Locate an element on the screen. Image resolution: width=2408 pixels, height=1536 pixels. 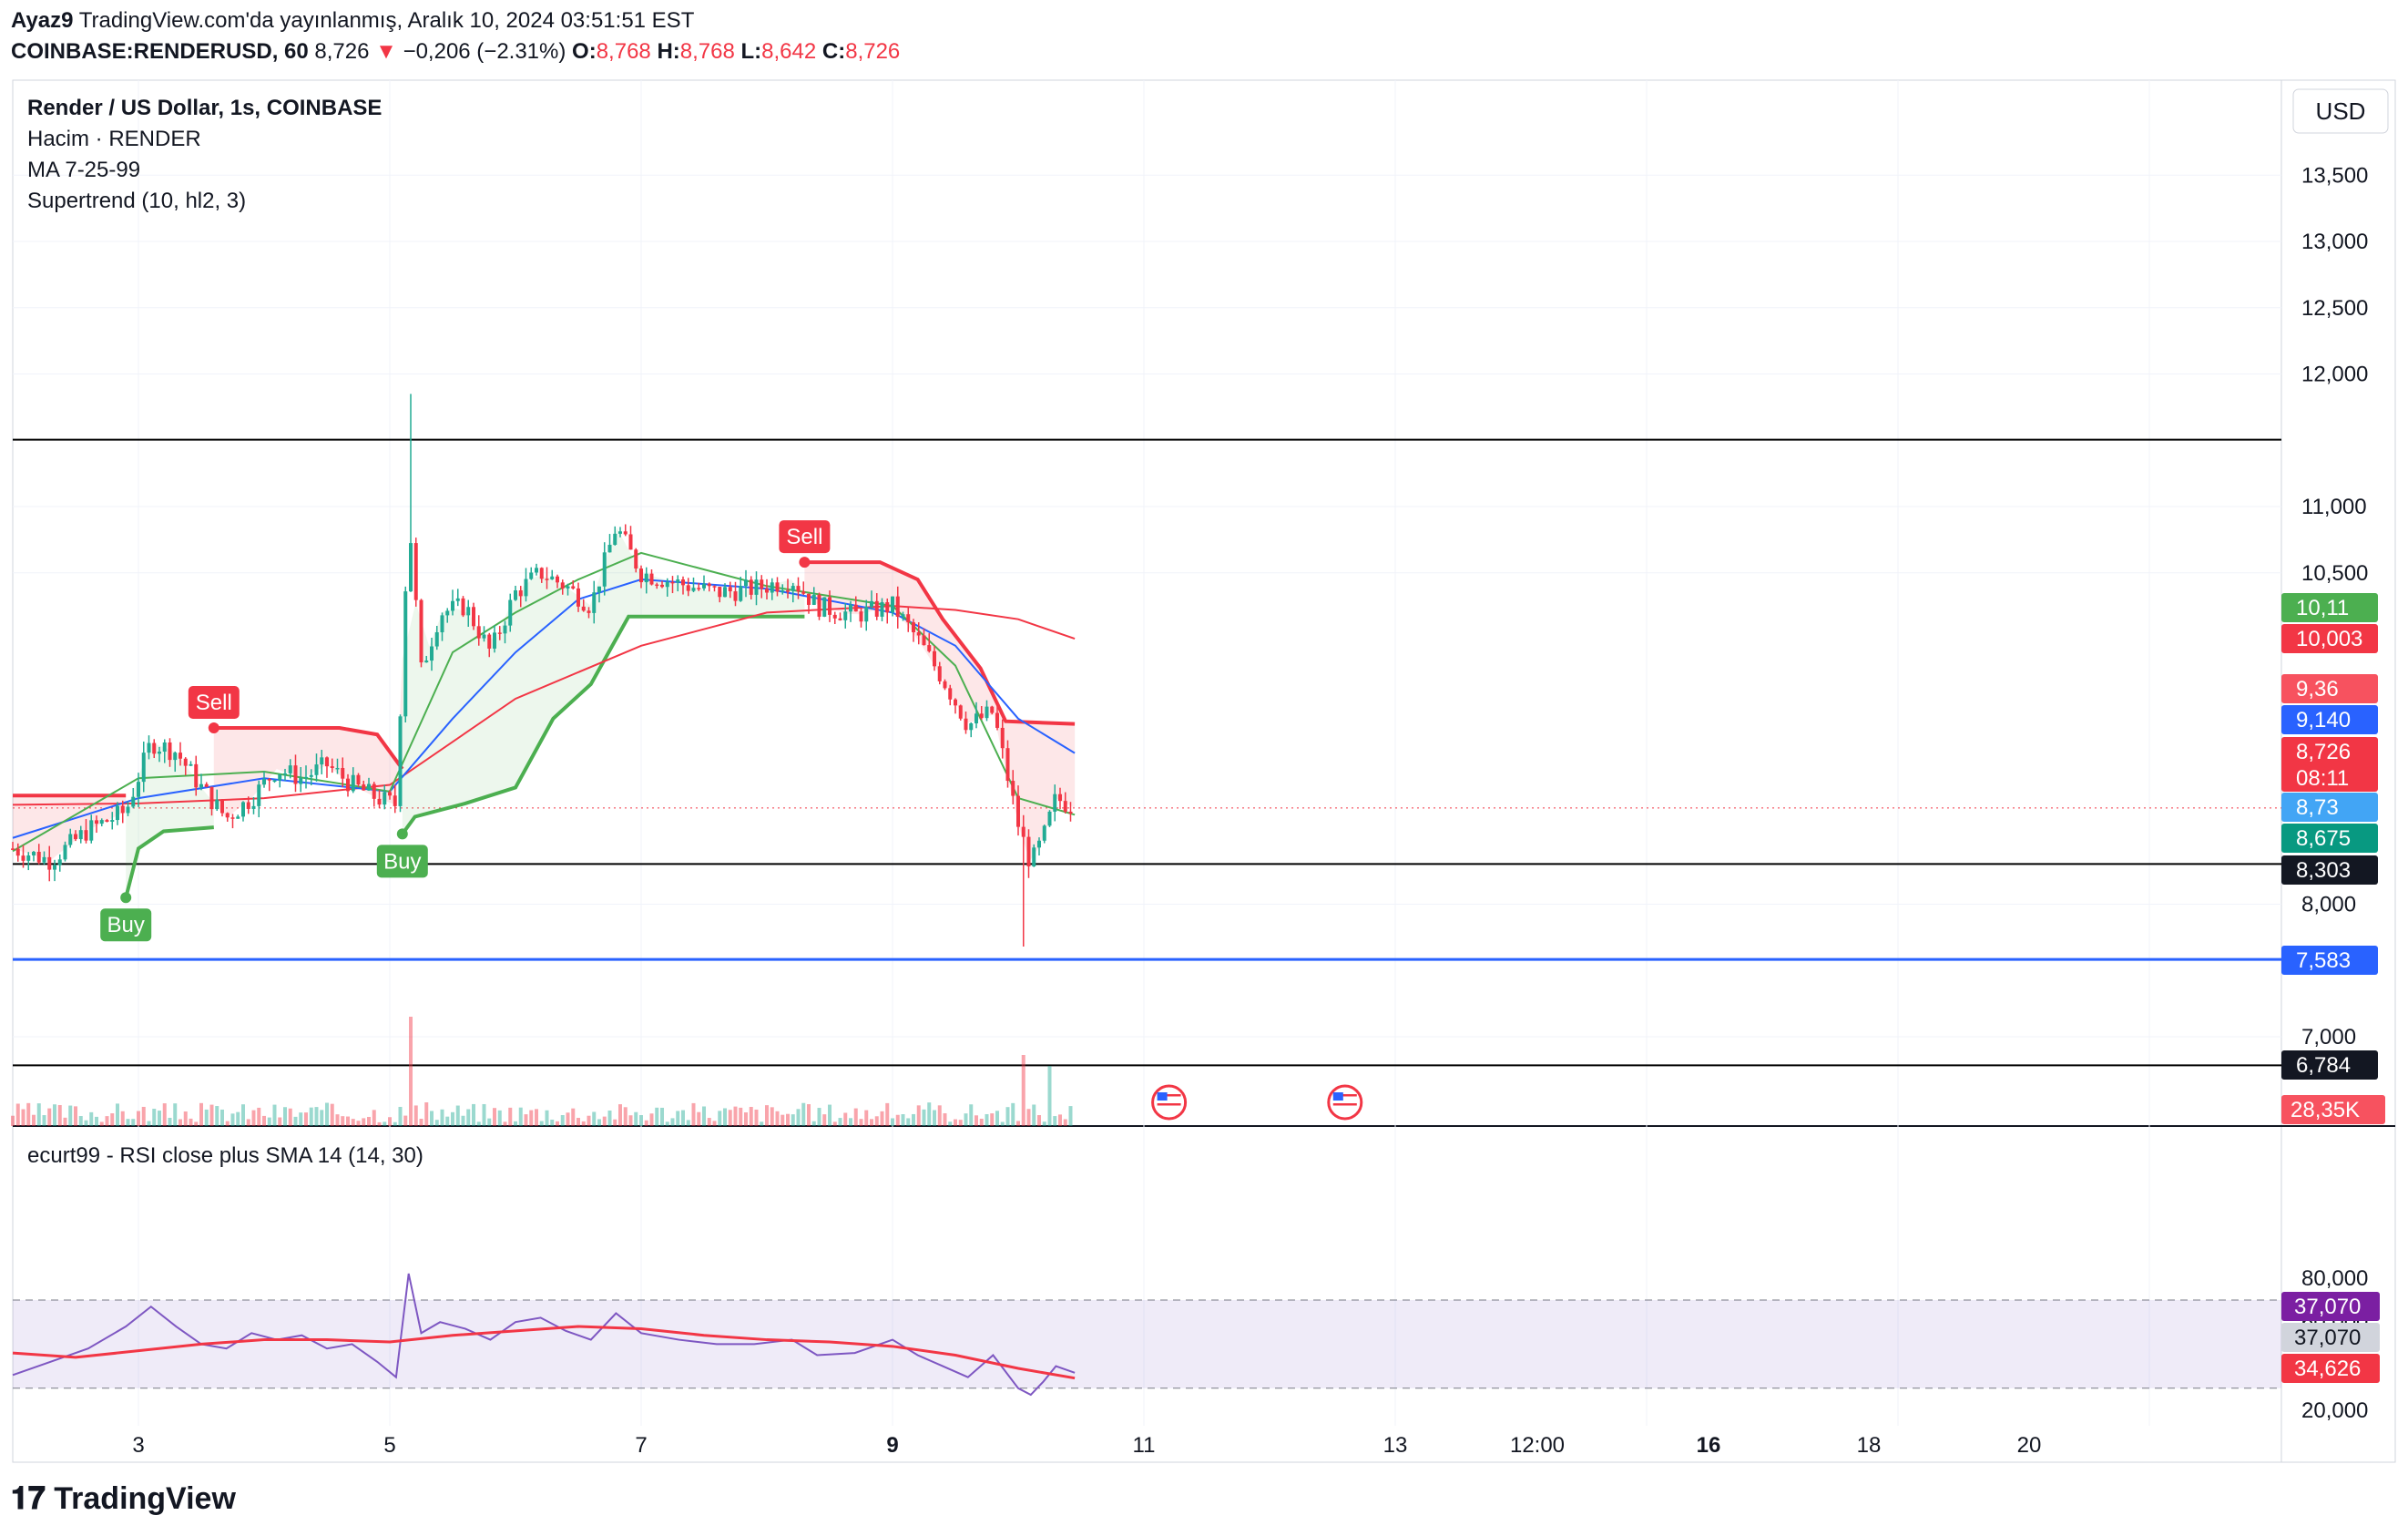
price-tick-label: 7,000 is located at coordinates (2328, 1037).